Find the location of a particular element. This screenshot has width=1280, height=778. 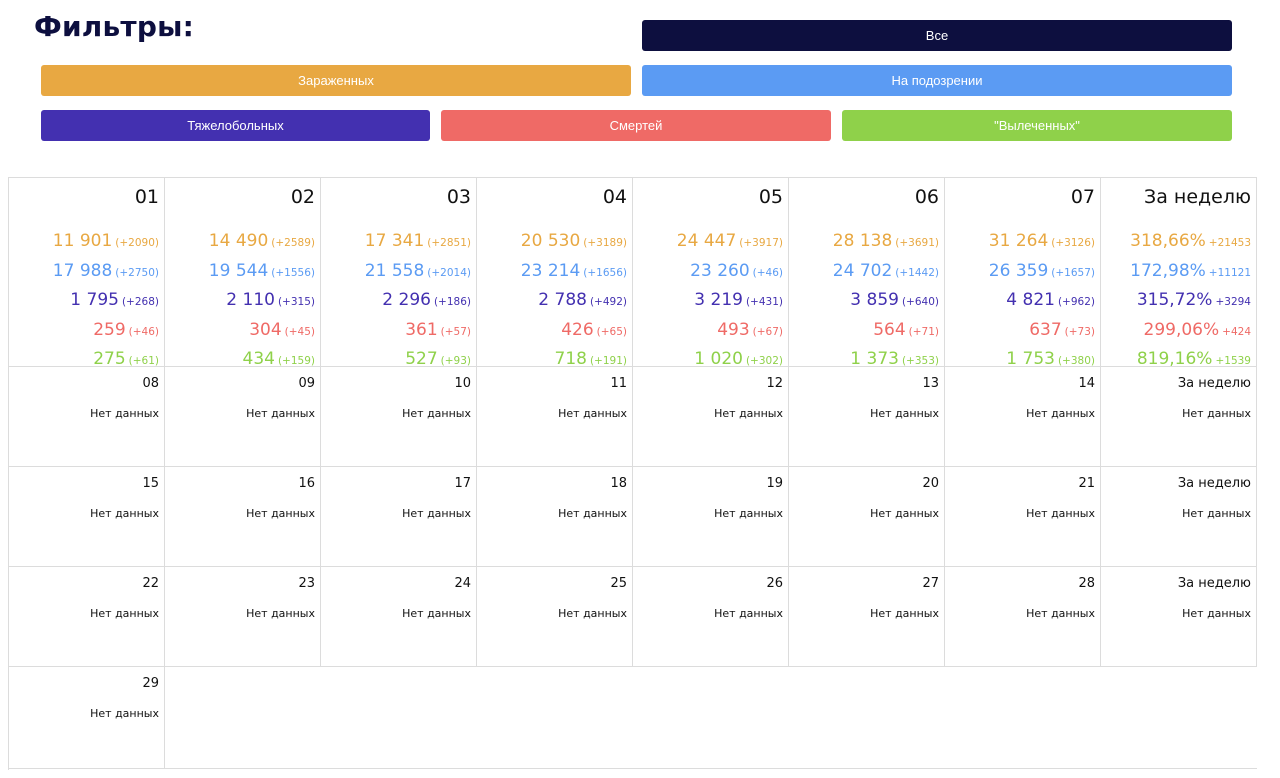

stat-deaths: 361 (+57) is located at coordinates (396, 332).